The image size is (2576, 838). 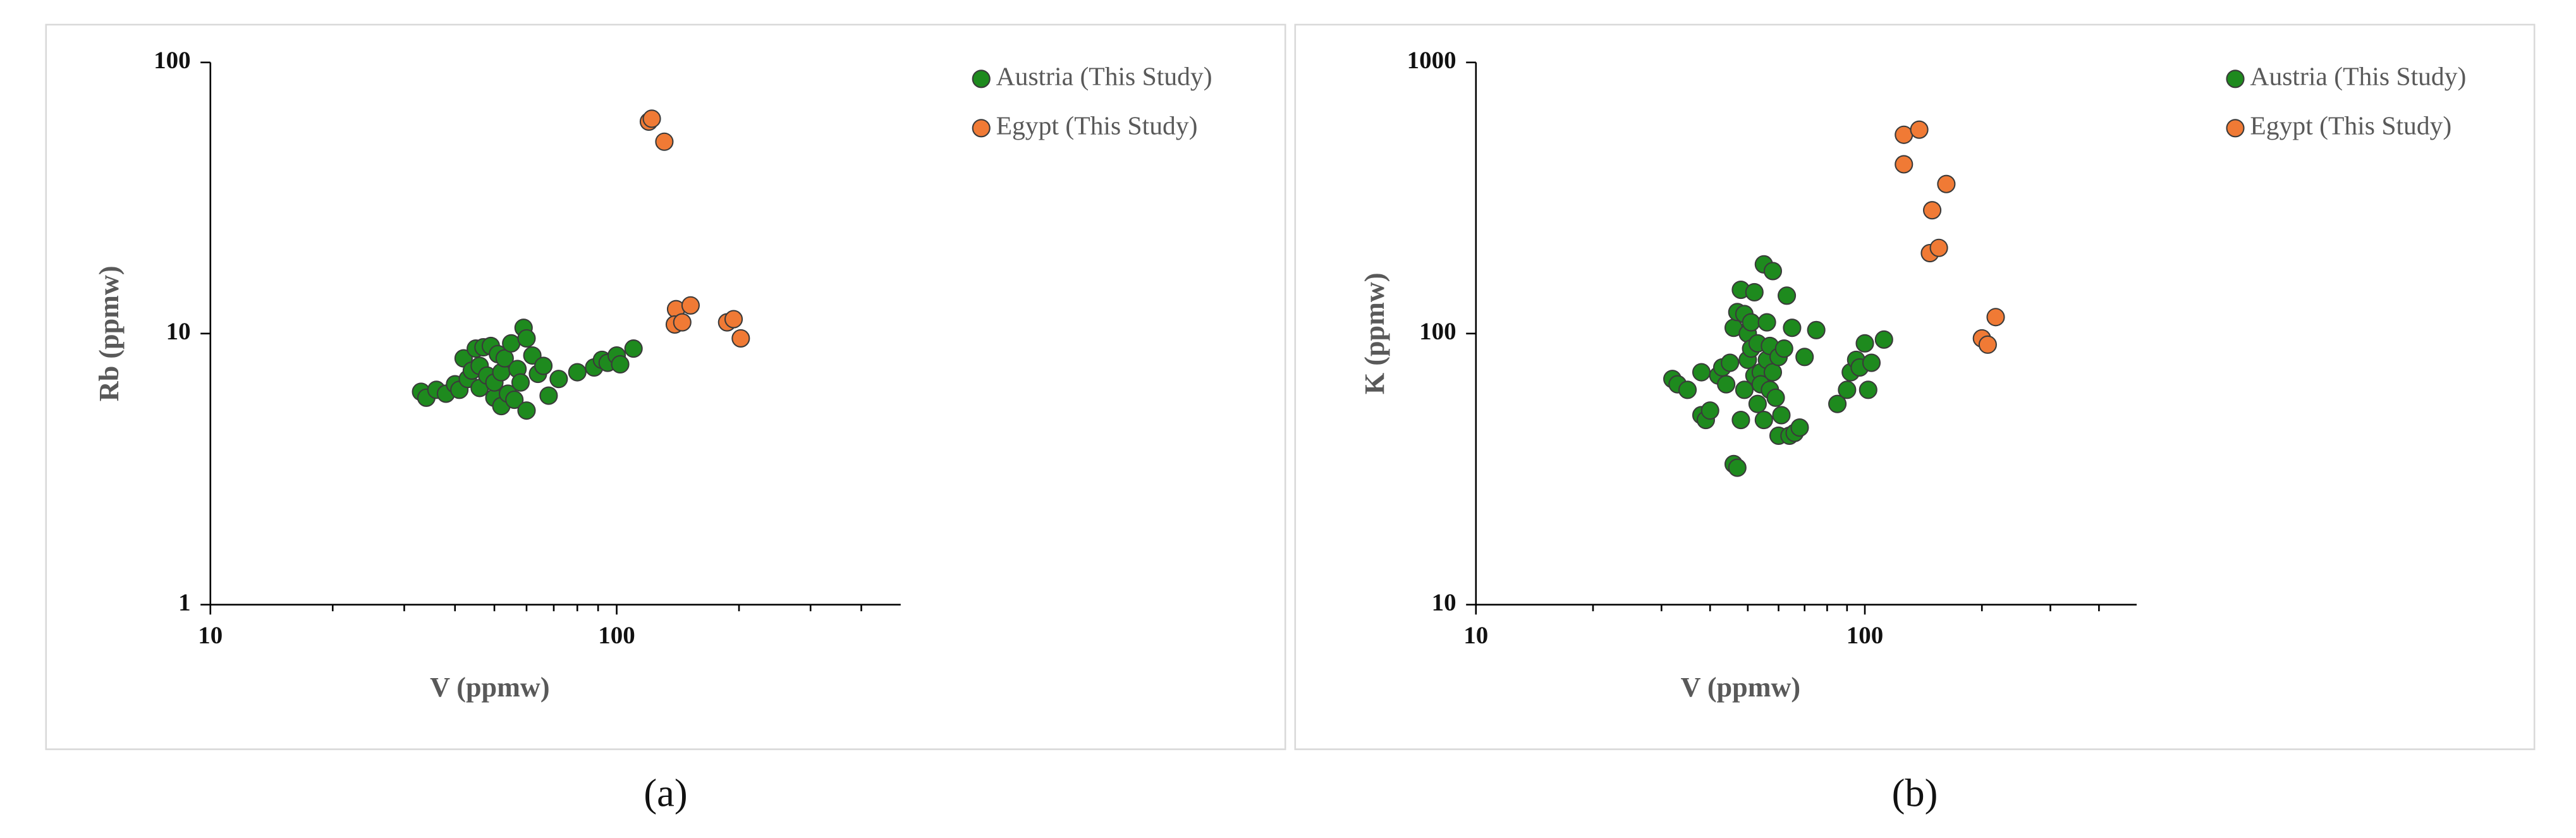 I want to click on panel-label: (a), so click(x=665, y=793).